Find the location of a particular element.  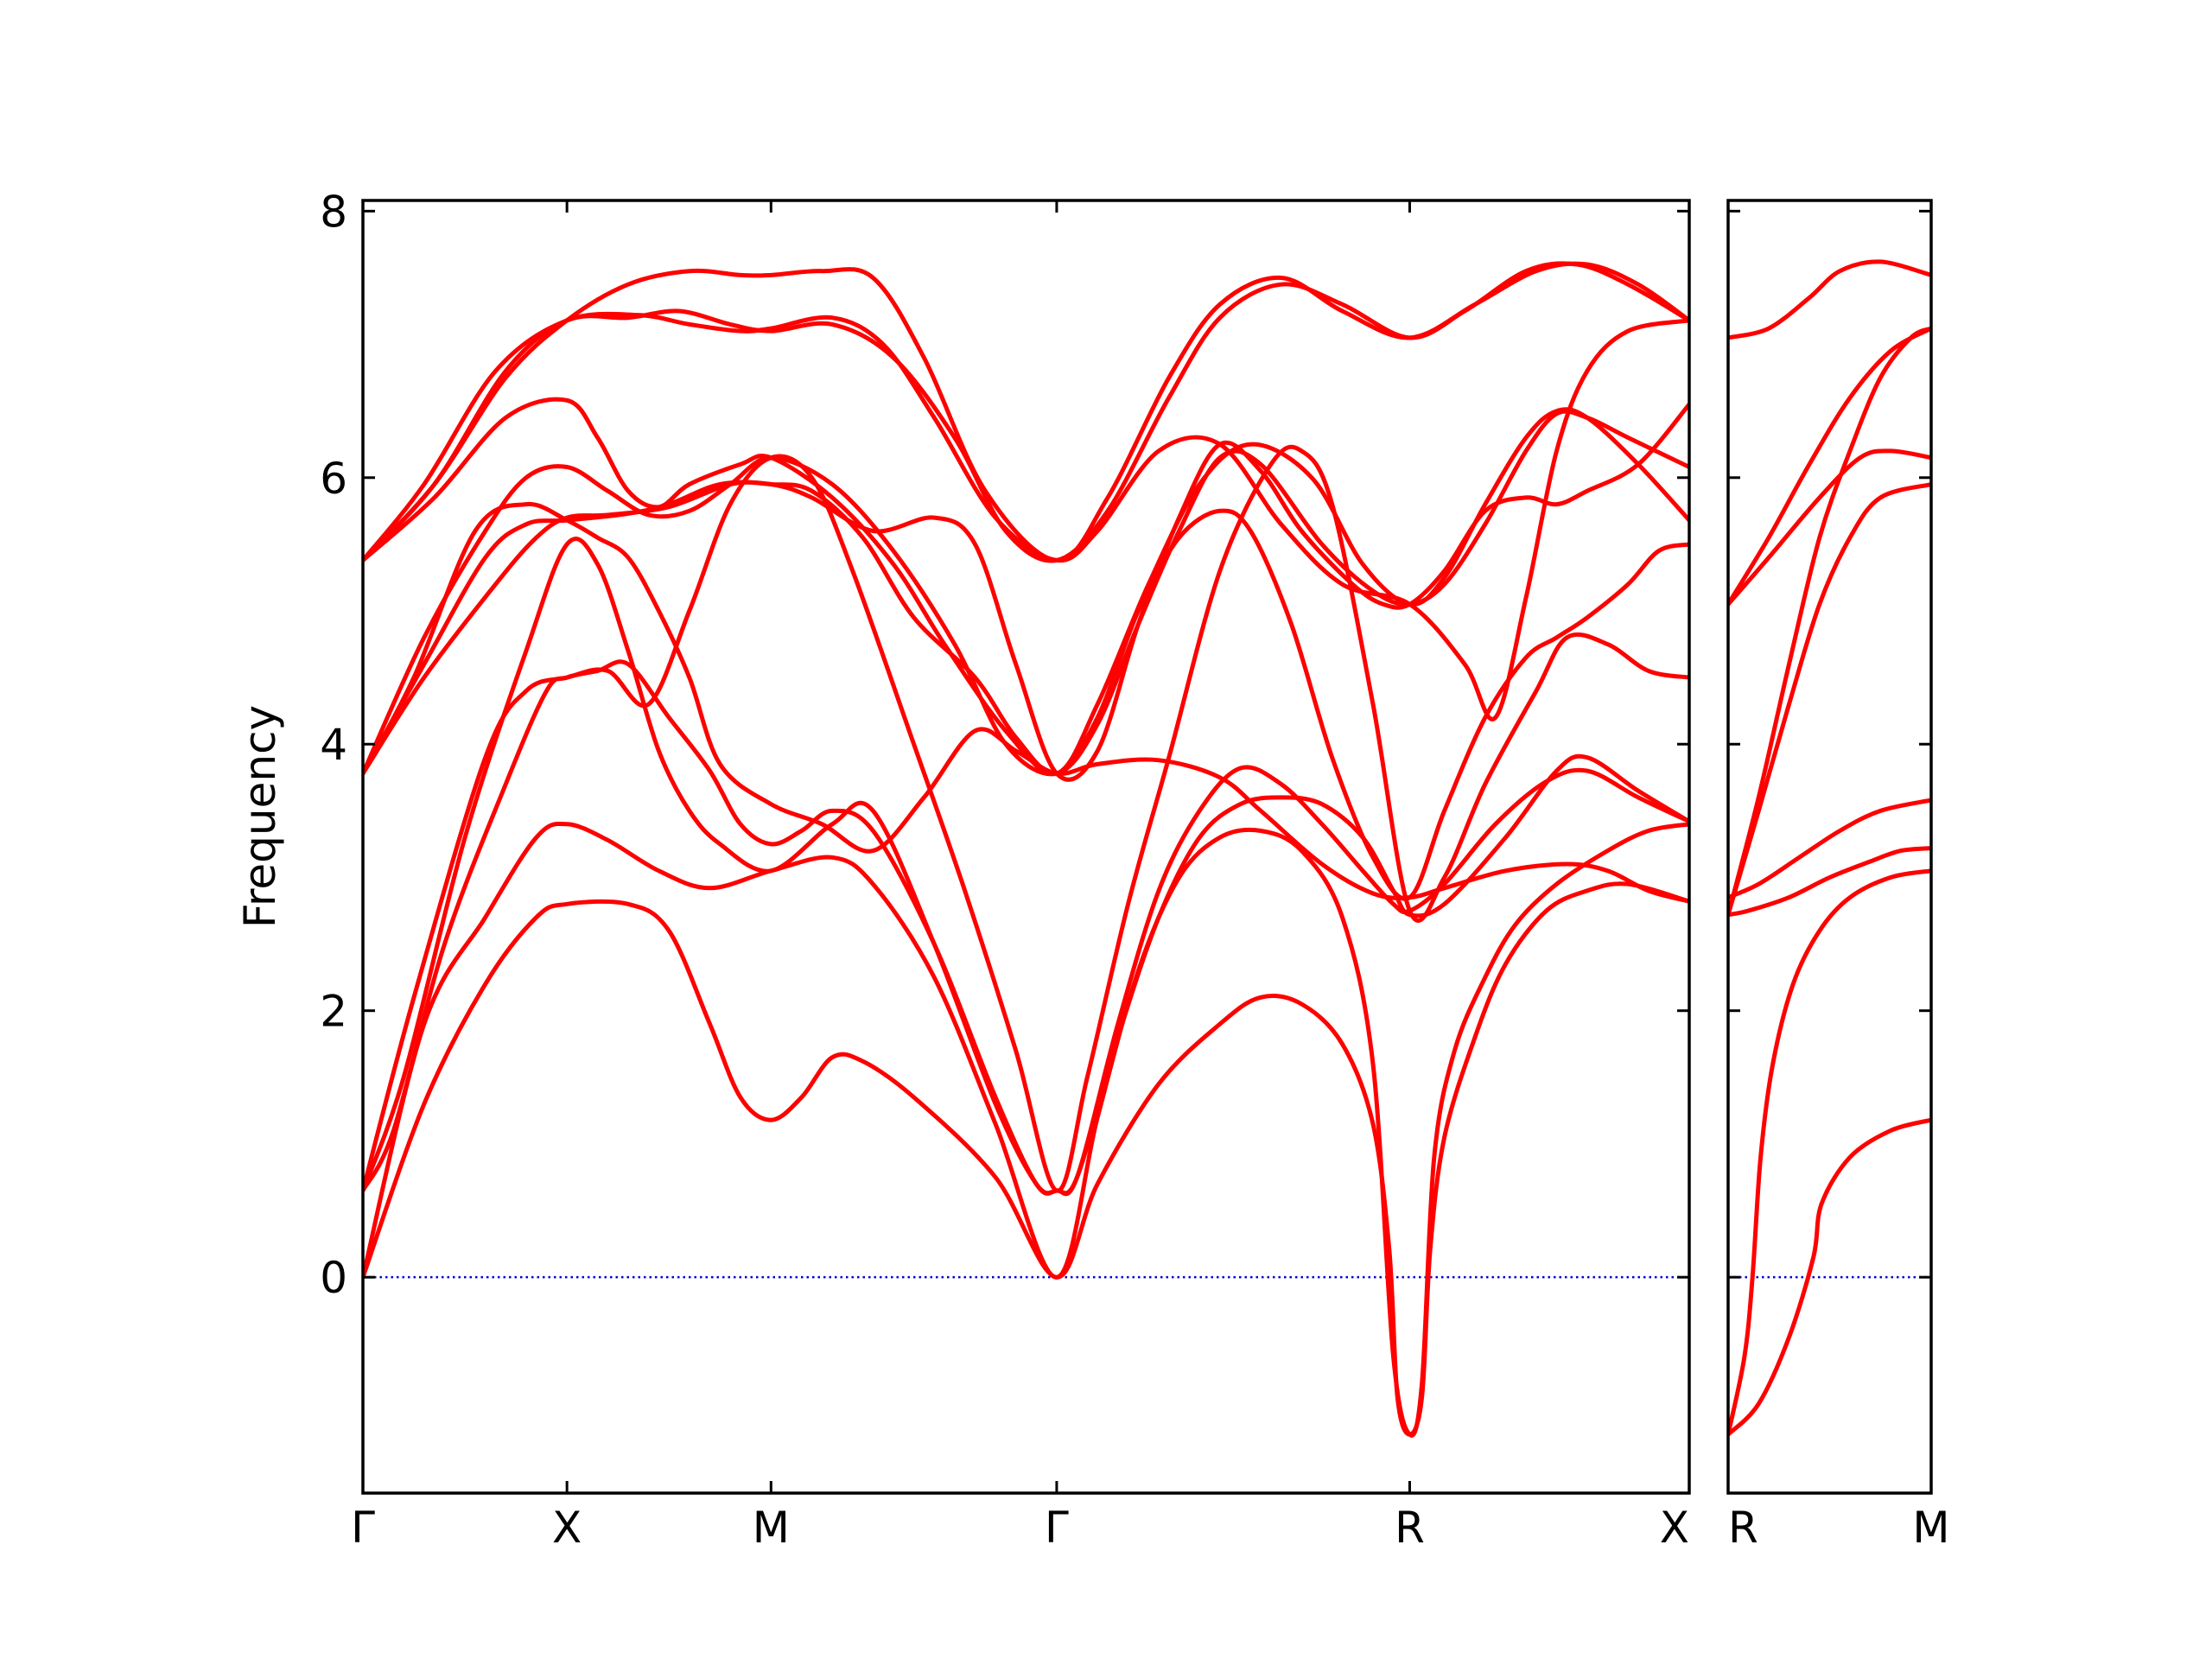

band-lines is located at coordinates (1829, 848).